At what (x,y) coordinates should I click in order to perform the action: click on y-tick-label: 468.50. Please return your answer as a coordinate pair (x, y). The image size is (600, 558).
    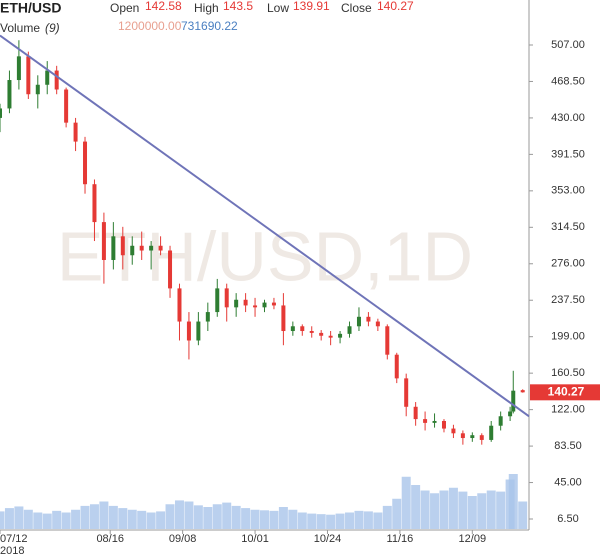
    Looking at the image, I should click on (568, 81).